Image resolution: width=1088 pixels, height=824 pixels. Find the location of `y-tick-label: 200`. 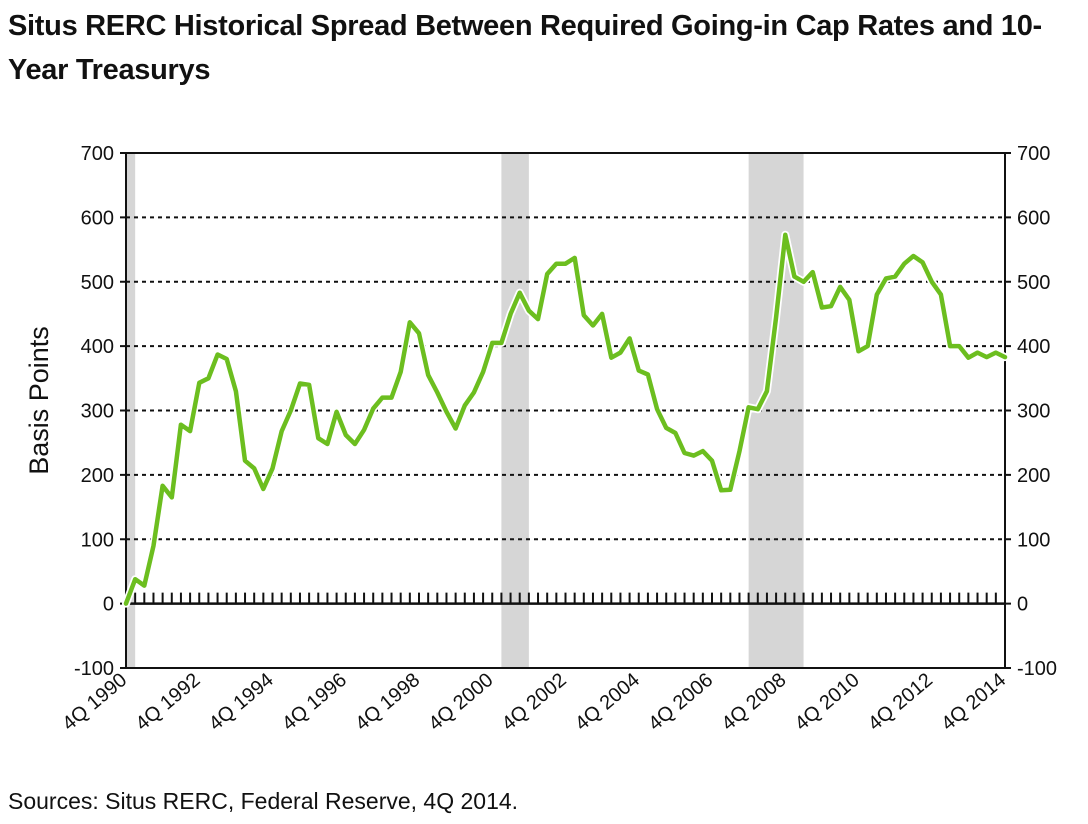

y-tick-label: 200 is located at coordinates (97, 476).